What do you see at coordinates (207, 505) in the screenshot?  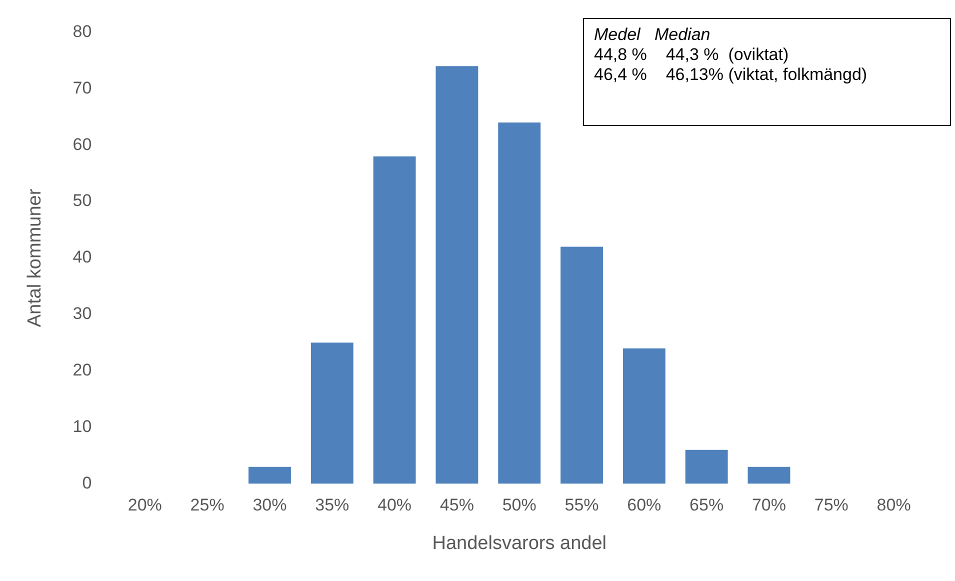 I see `x-tick-label: 25%` at bounding box center [207, 505].